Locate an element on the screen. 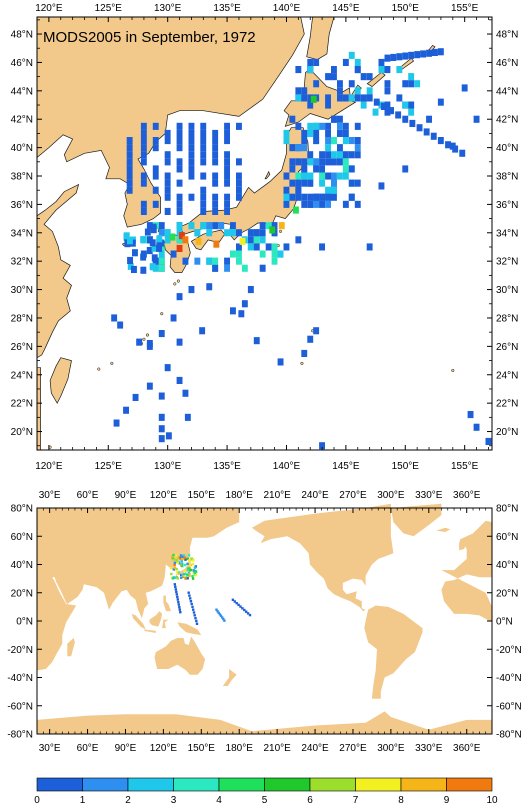 The width and height of the screenshot is (529, 808). sulawesi-land is located at coordinates (165, 624).